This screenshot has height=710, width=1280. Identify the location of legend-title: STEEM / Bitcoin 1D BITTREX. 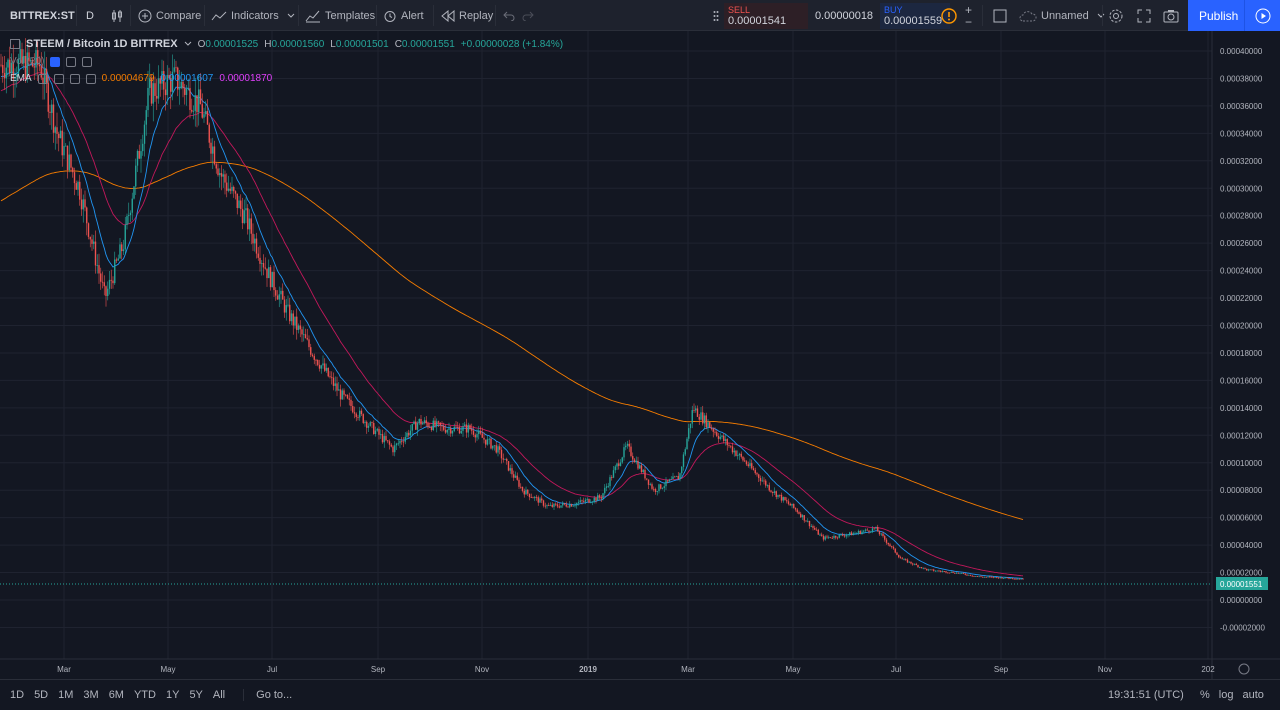
(102, 44).